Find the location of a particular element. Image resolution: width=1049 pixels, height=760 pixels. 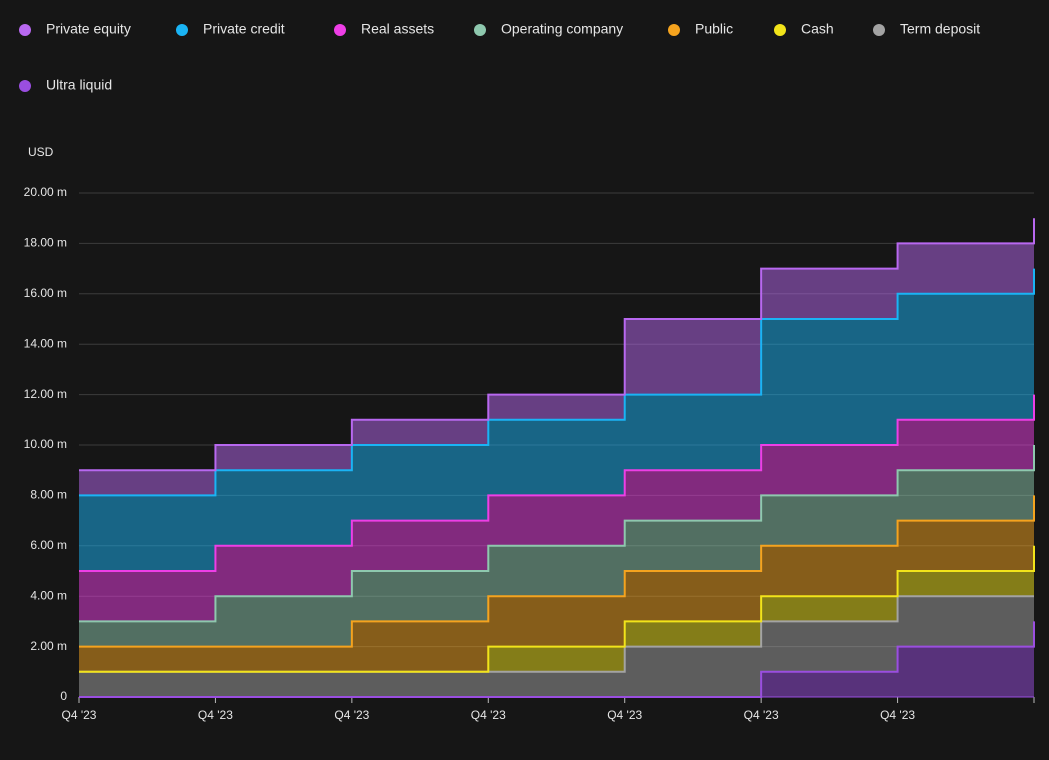

y-tick-label: 8.00 m is located at coordinates (48, 495).